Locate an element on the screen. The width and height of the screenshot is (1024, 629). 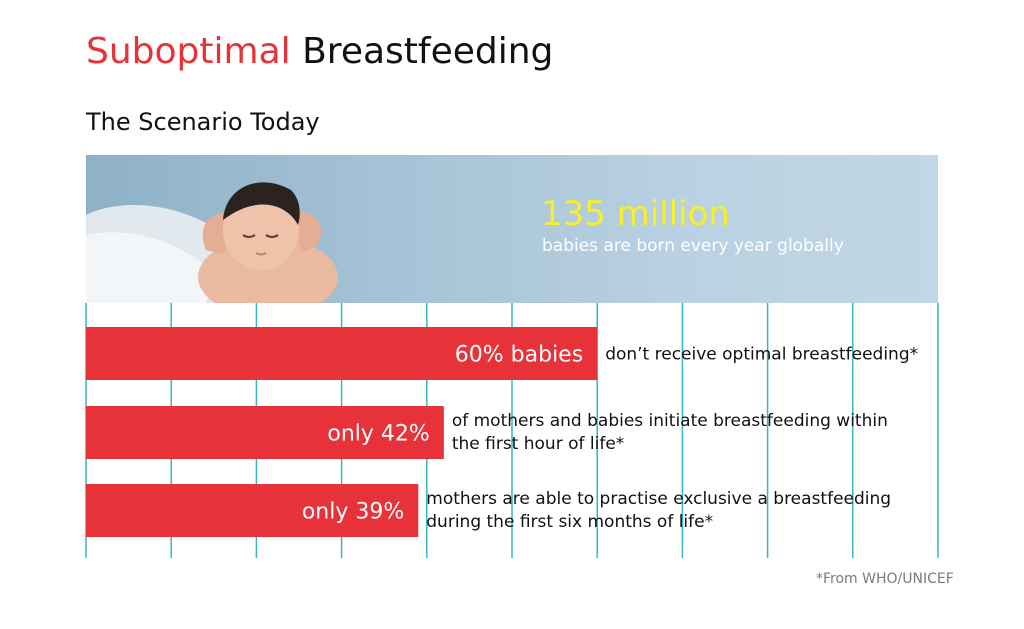
source-note: *From WHO/UNICEF is located at coordinates (885, 579).